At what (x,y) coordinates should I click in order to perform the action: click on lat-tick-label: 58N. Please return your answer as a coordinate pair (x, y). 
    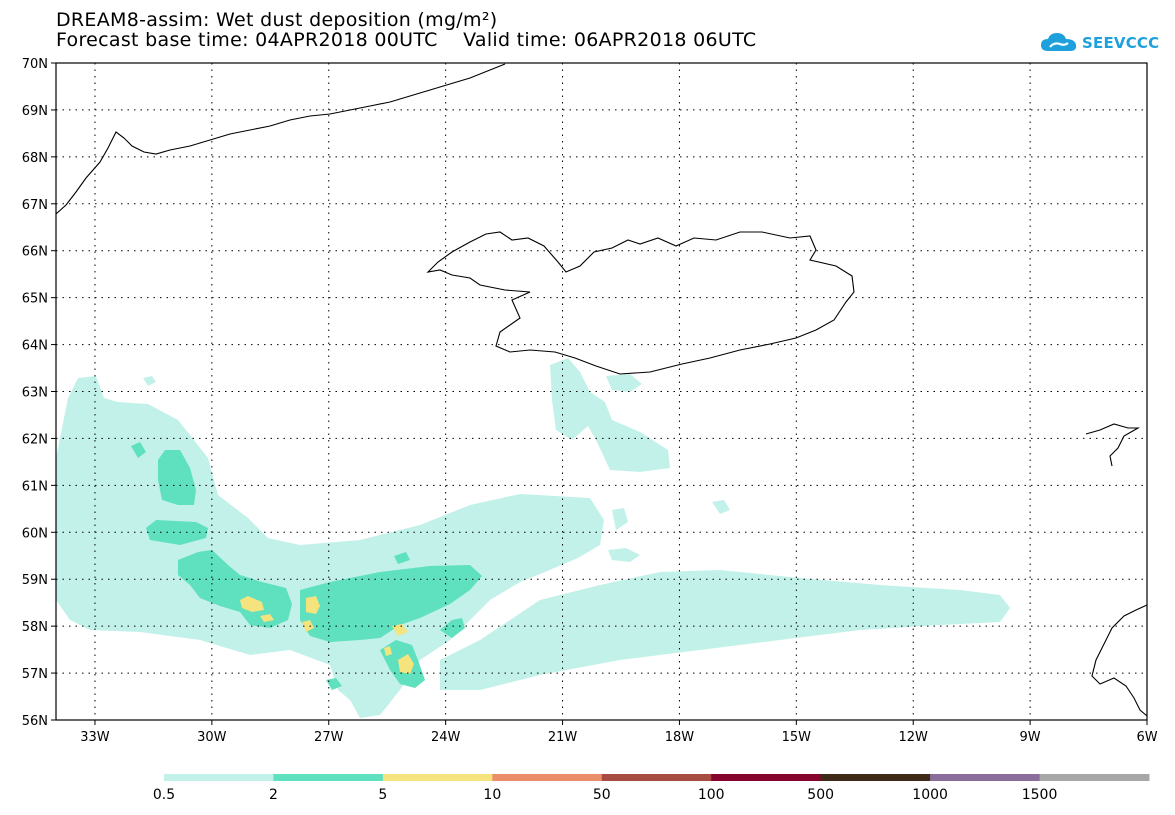
    Looking at the image, I should click on (35, 627).